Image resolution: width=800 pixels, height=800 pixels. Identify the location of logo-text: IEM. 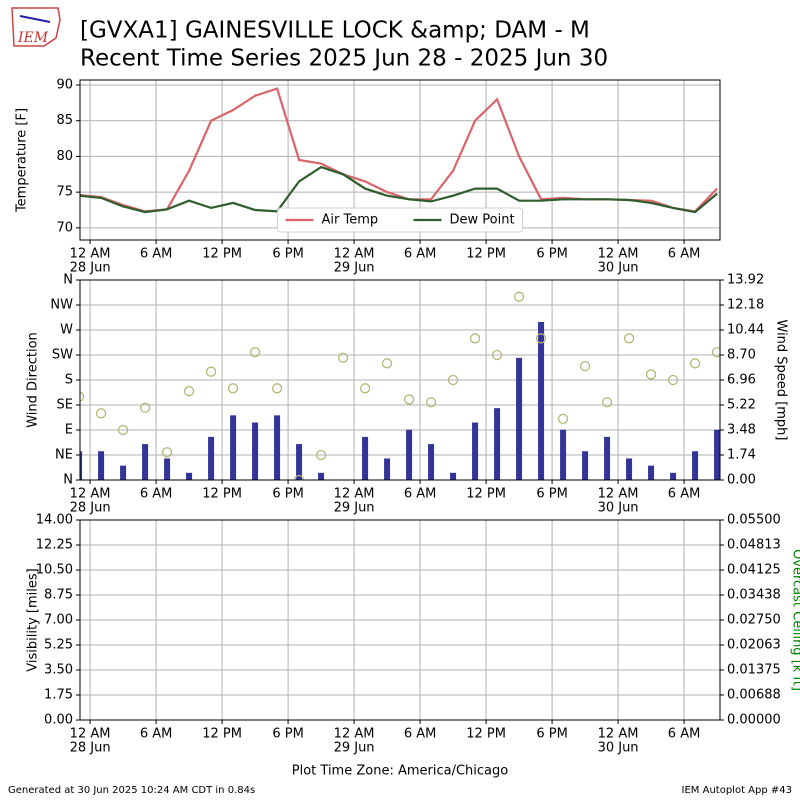
(33, 38).